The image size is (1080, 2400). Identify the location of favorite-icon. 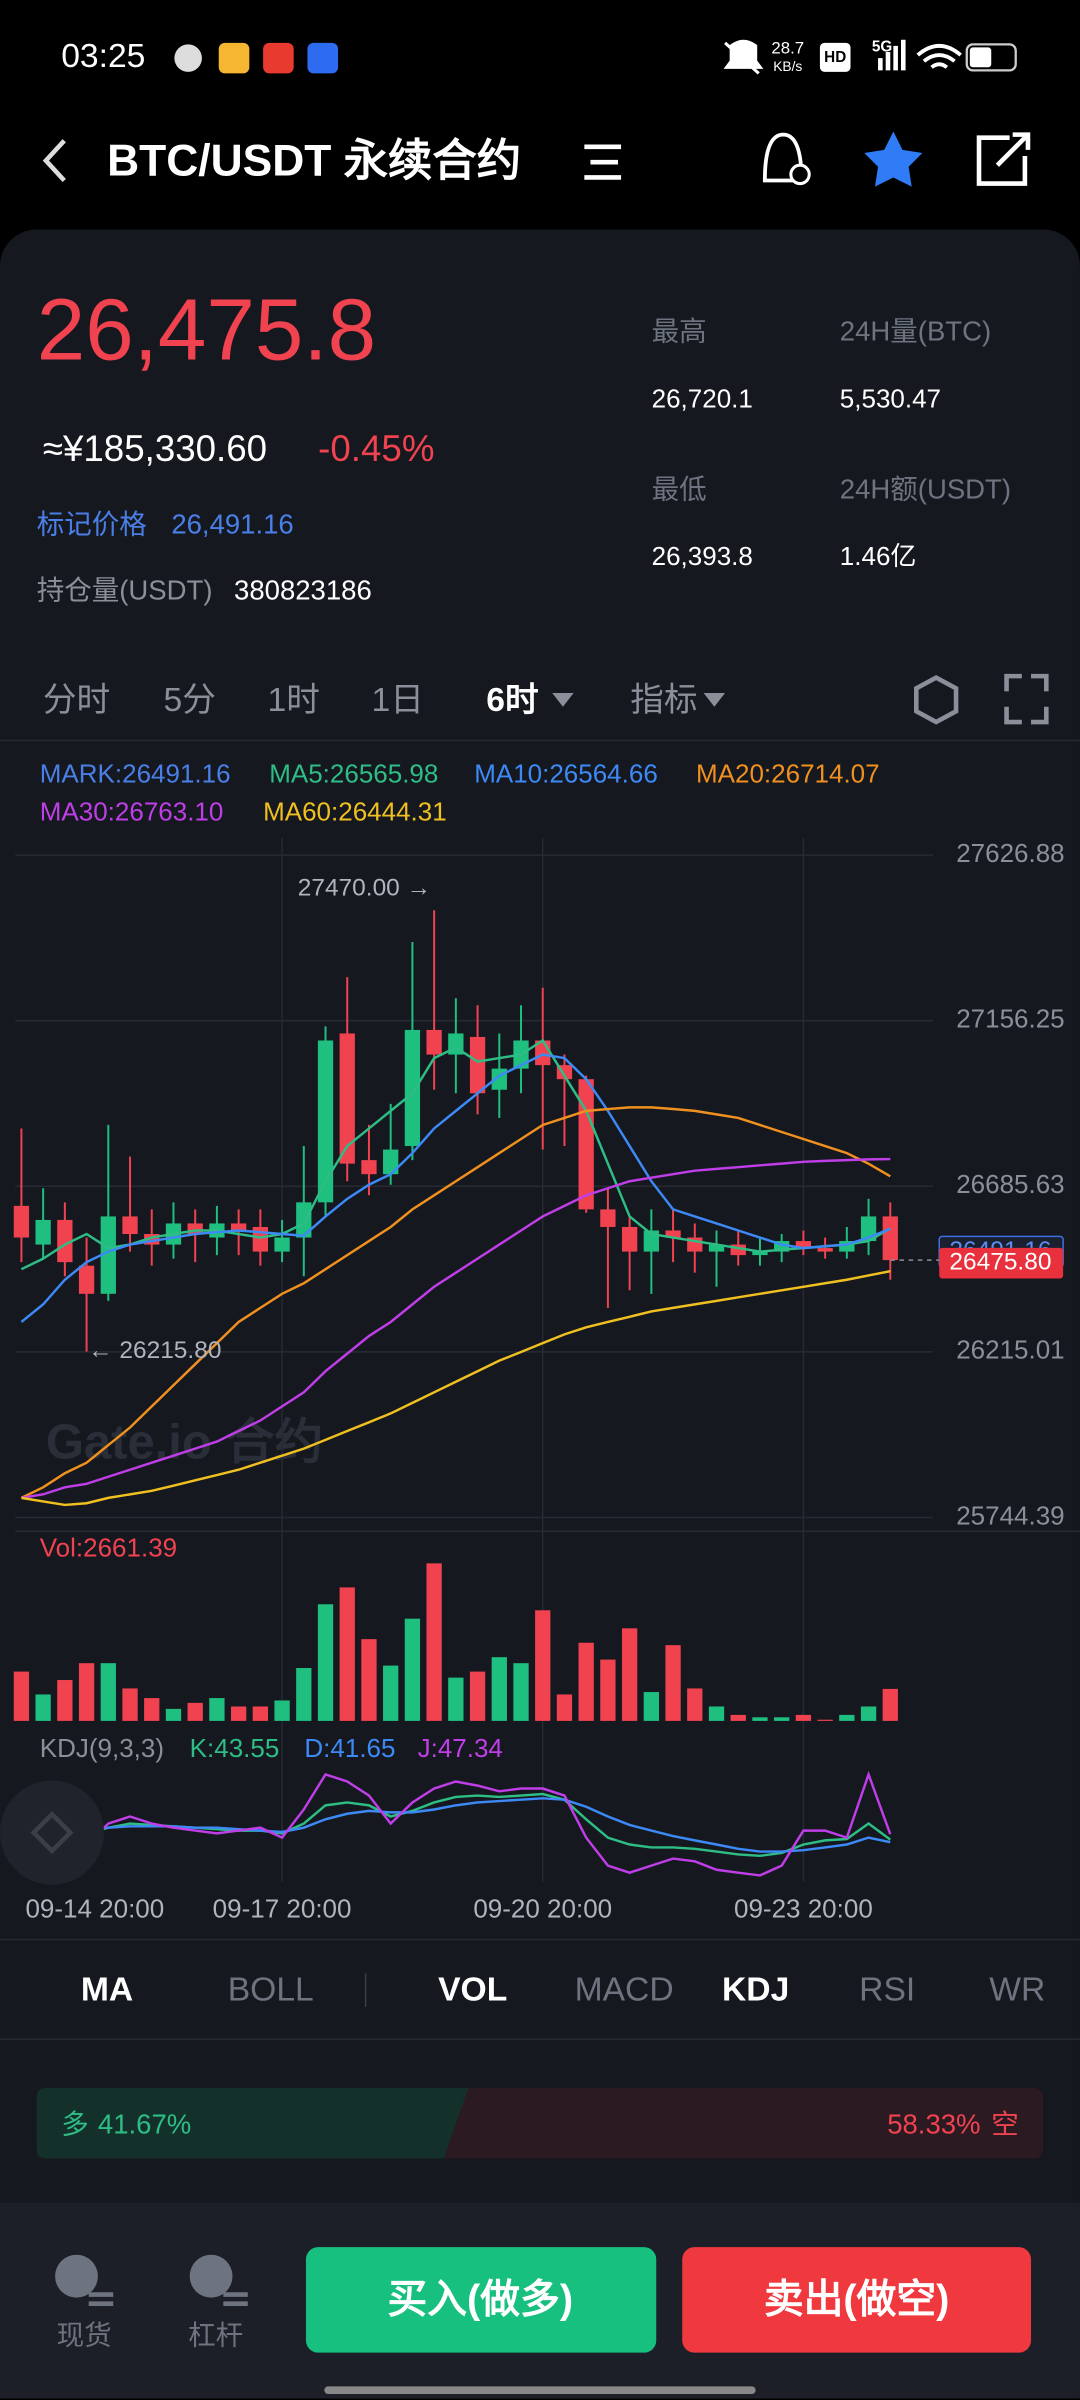
(893, 159).